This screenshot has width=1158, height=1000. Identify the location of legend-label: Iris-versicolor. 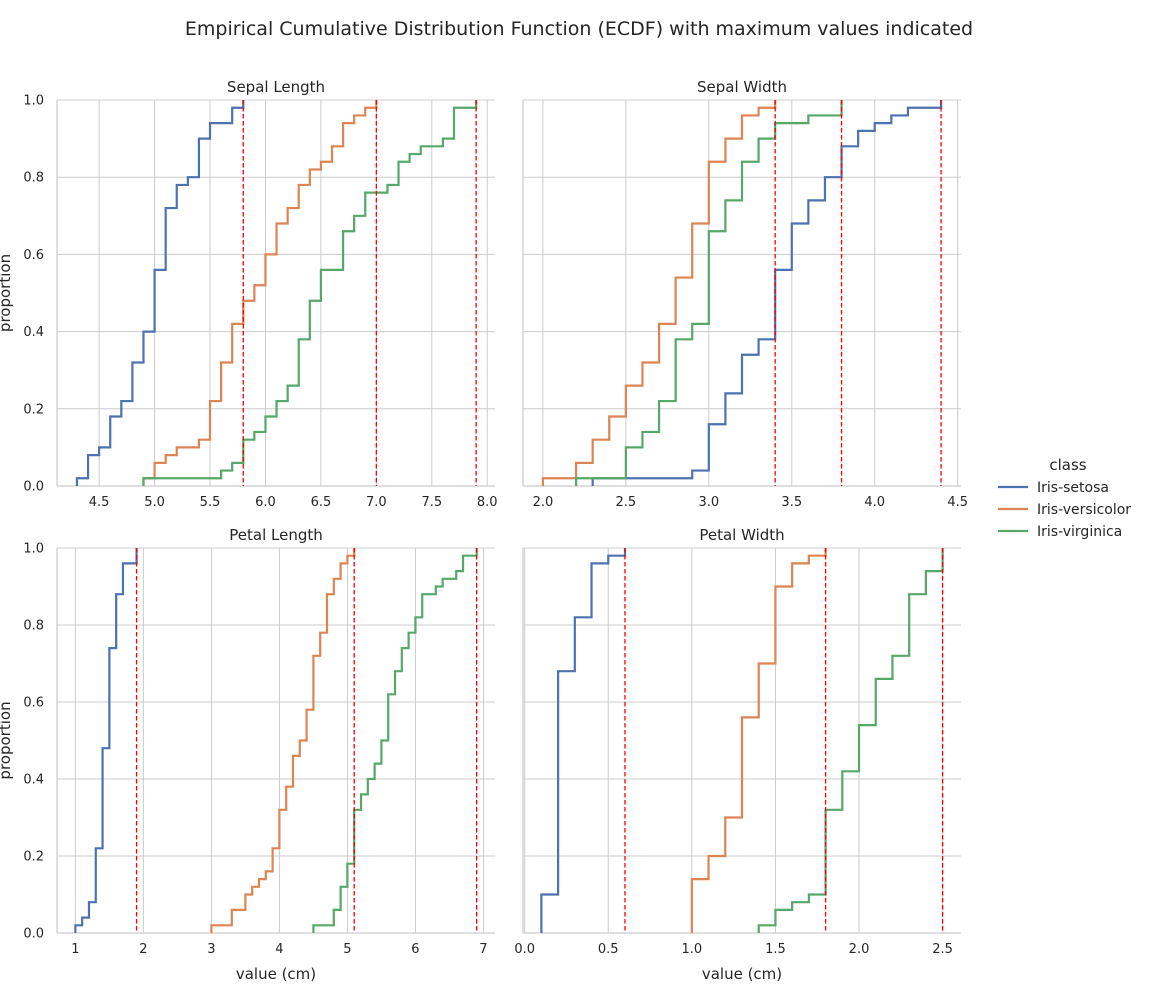
(1084, 510).